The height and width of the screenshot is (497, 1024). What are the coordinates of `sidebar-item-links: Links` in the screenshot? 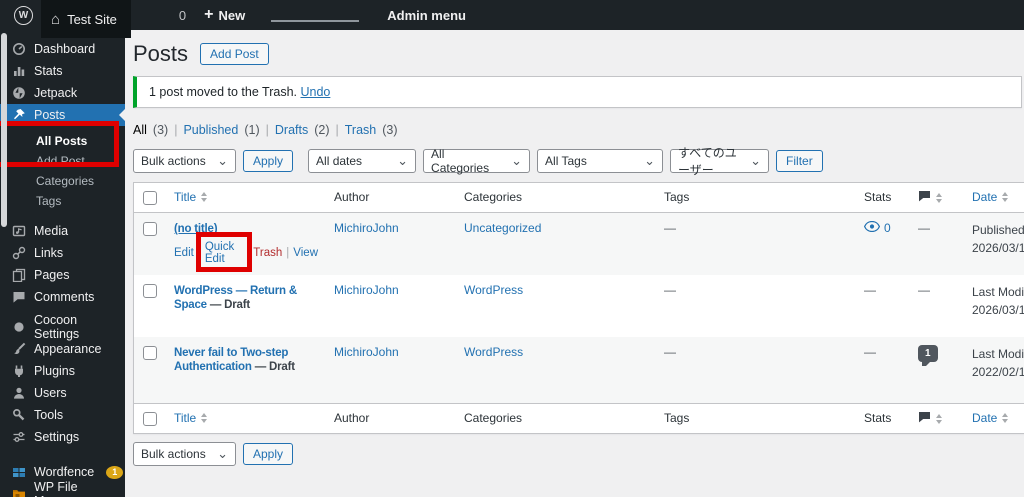 It's located at (62, 253).